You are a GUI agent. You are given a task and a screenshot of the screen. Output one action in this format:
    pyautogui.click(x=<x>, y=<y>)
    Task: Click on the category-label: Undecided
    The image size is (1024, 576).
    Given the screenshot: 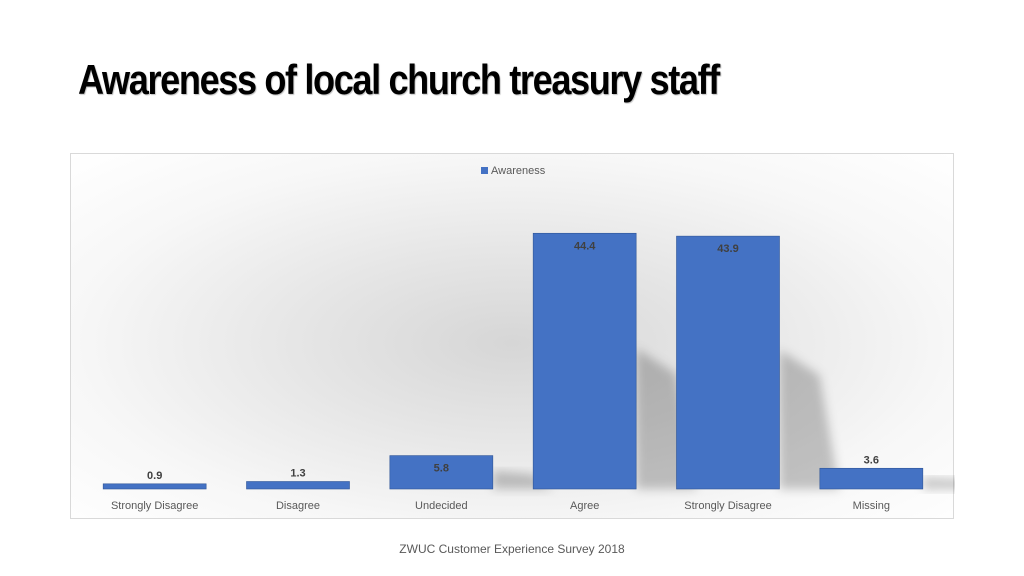 What is the action you would take?
    pyautogui.click(x=441, y=506)
    